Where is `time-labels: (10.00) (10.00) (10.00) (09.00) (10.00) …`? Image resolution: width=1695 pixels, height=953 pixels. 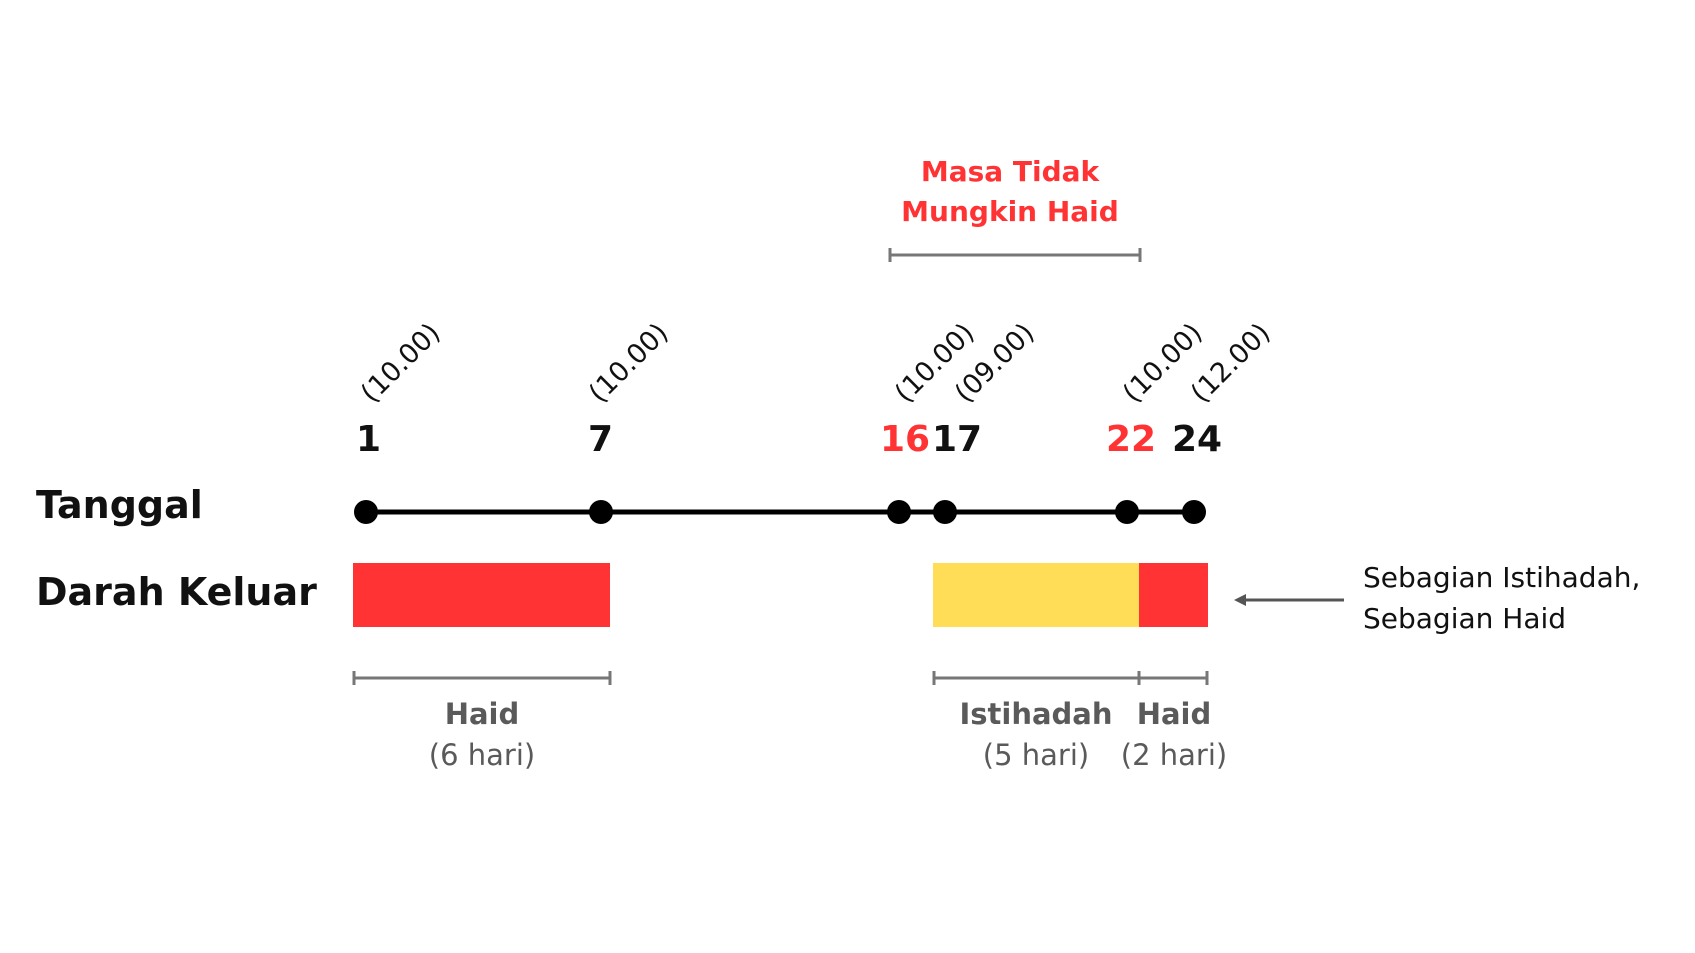 time-labels: (10.00) (10.00) (10.00) (09.00) (10.00) … is located at coordinates (815, 362).